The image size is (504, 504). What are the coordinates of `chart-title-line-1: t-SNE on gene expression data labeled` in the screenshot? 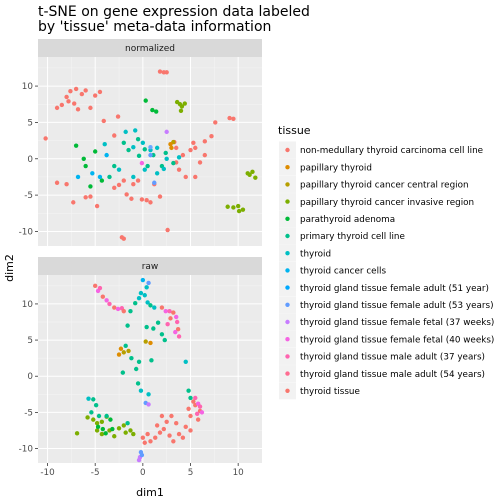 It's located at (174, 12).